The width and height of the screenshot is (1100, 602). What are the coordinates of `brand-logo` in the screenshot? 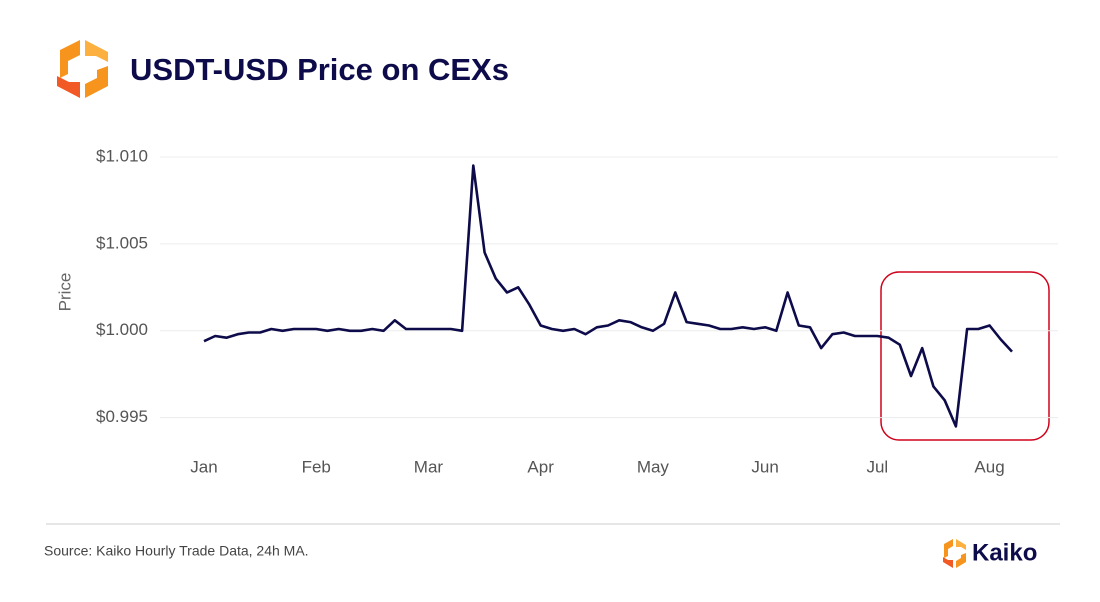 It's located at (954, 553).